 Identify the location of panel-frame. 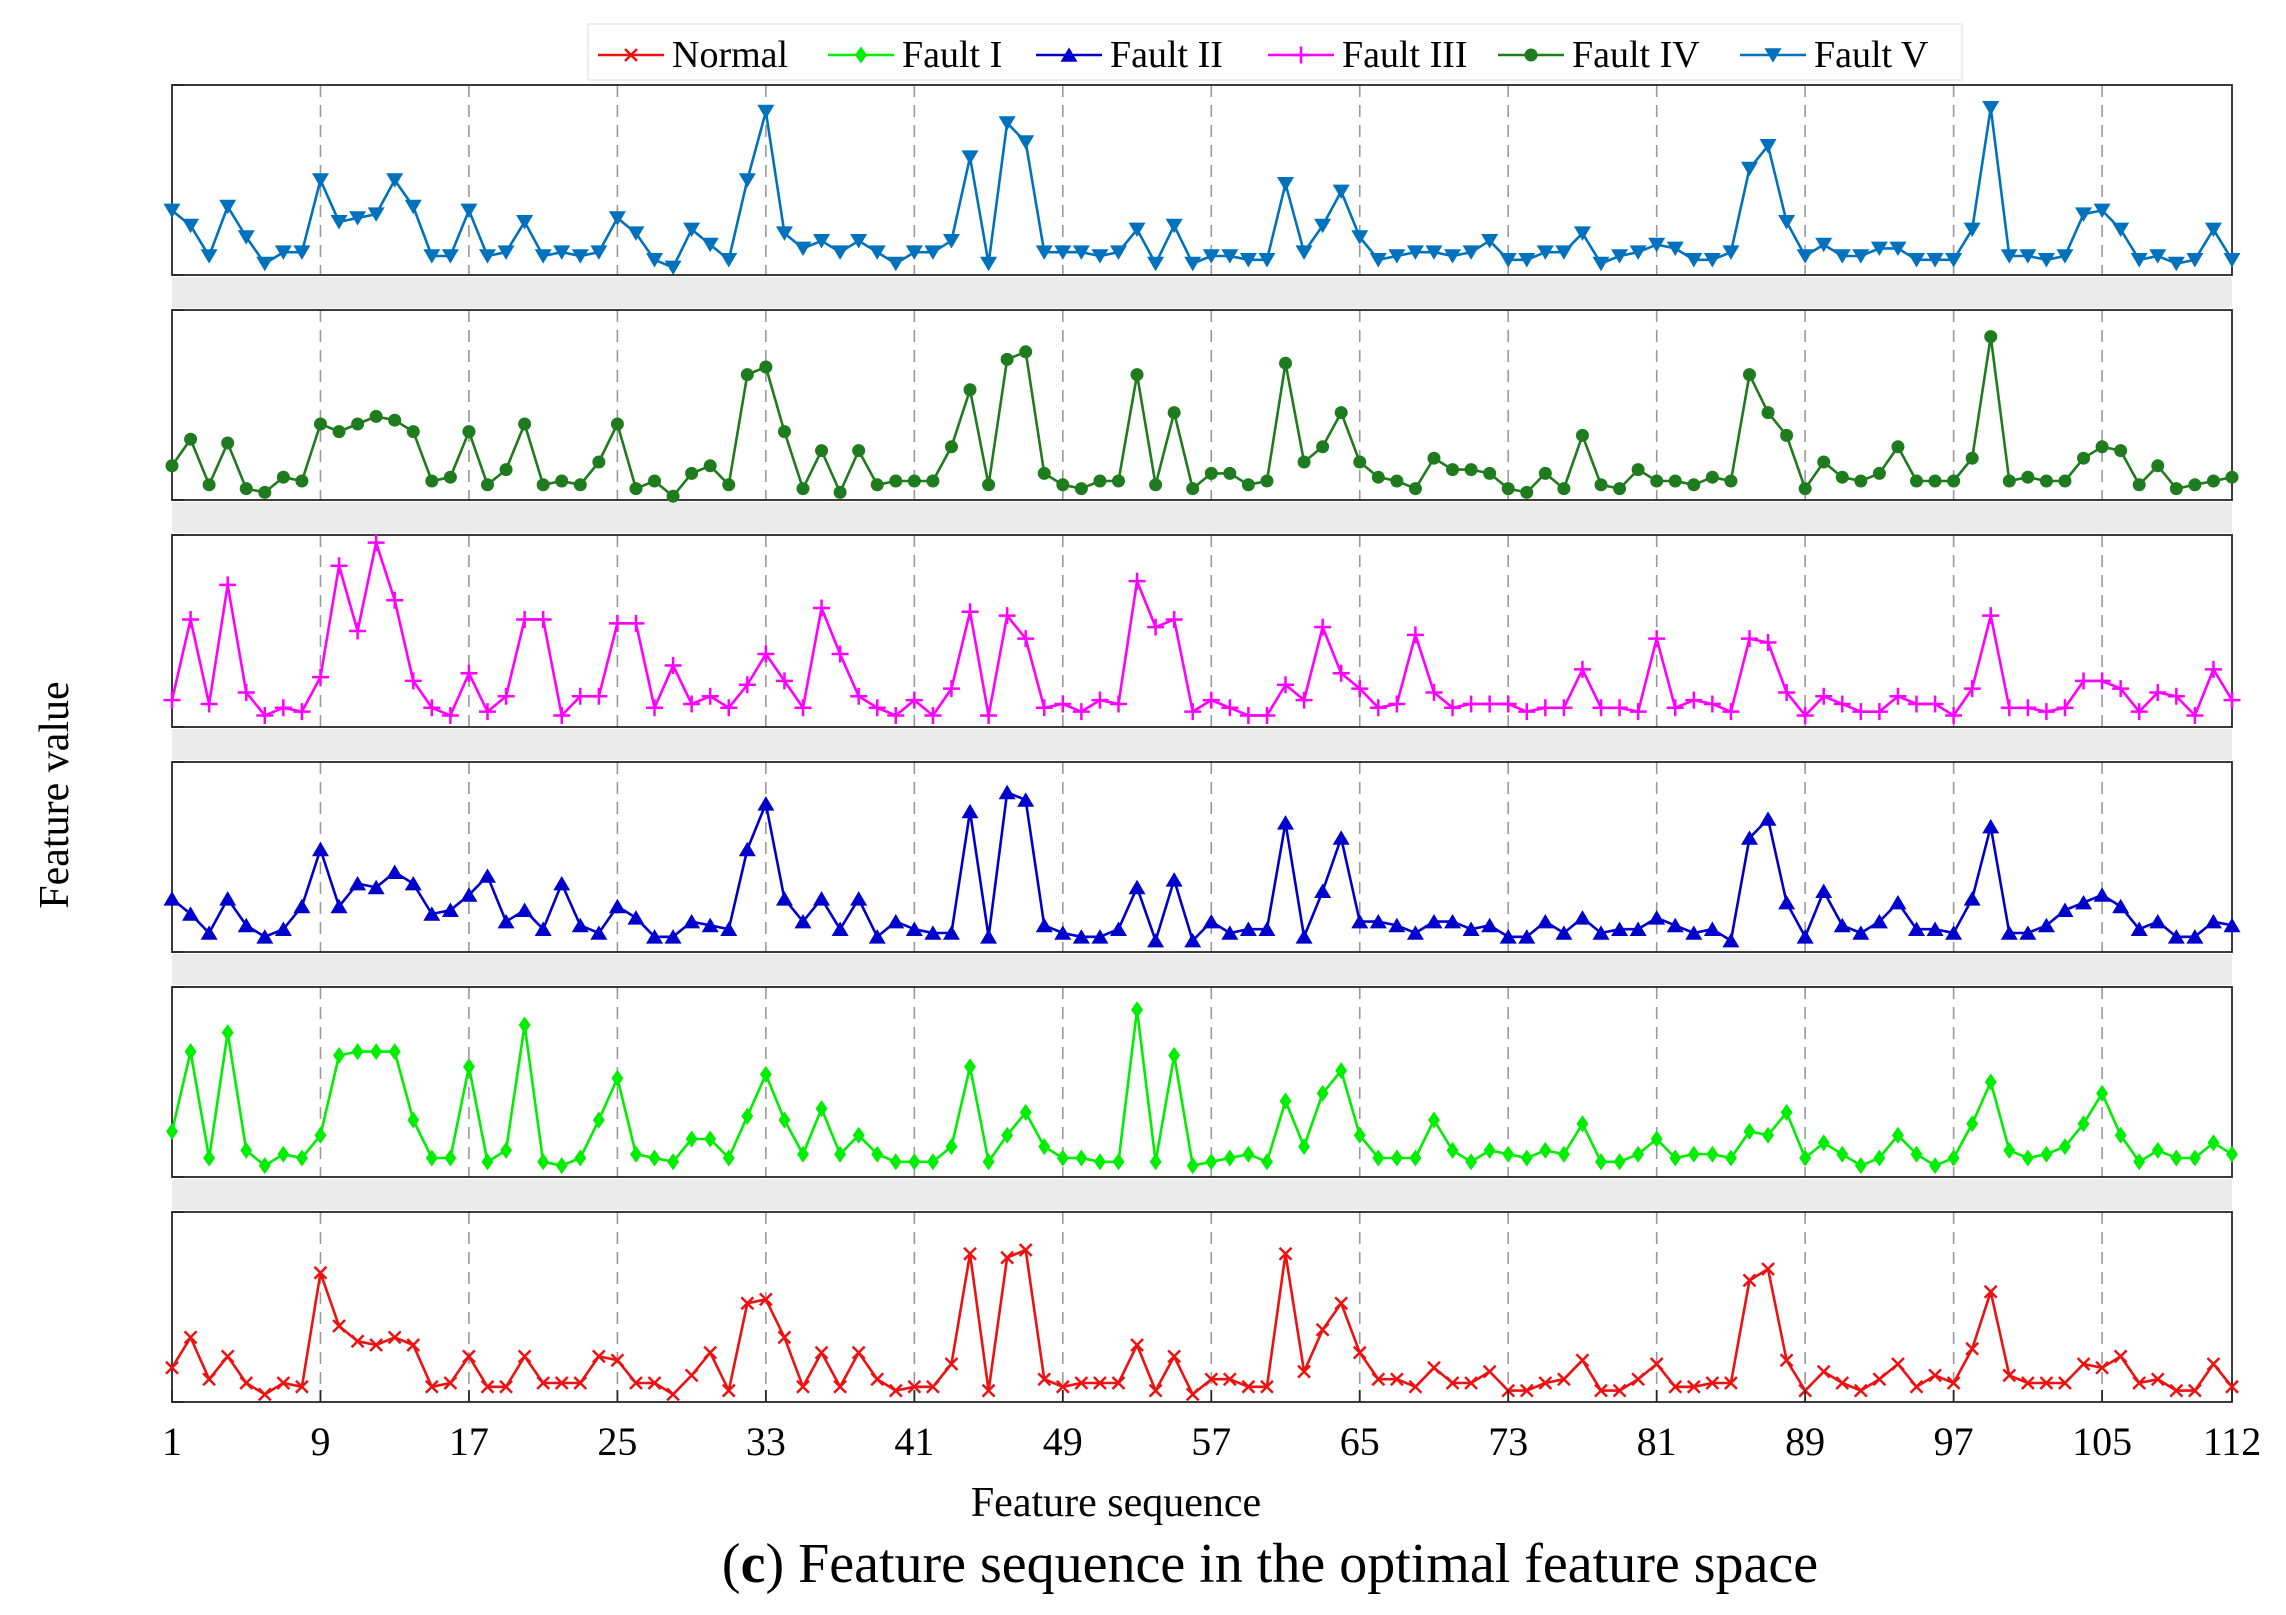
(1202, 1307).